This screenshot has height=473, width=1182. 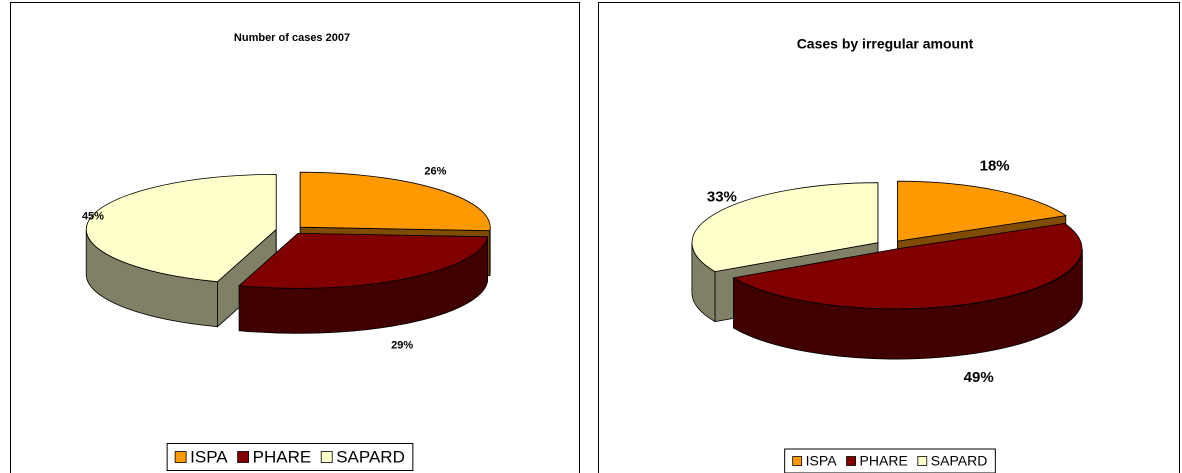 I want to click on chart-title: Cases by irregular amount, so click(x=885, y=44).